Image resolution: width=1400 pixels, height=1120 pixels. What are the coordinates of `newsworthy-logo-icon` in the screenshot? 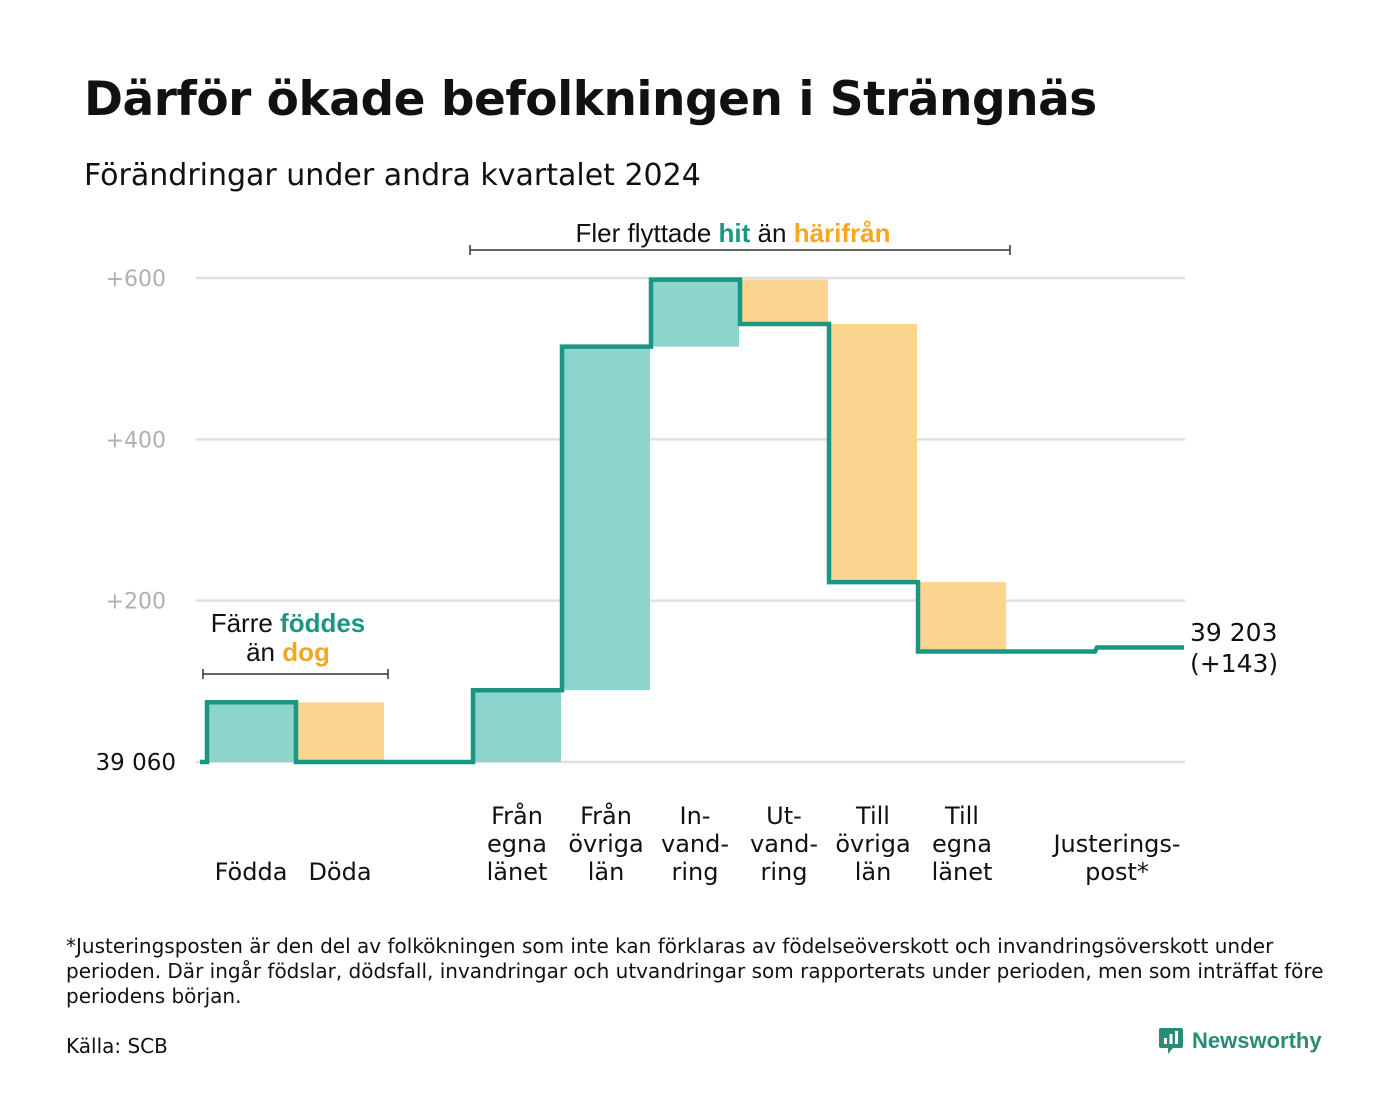 It's located at (1171, 1041).